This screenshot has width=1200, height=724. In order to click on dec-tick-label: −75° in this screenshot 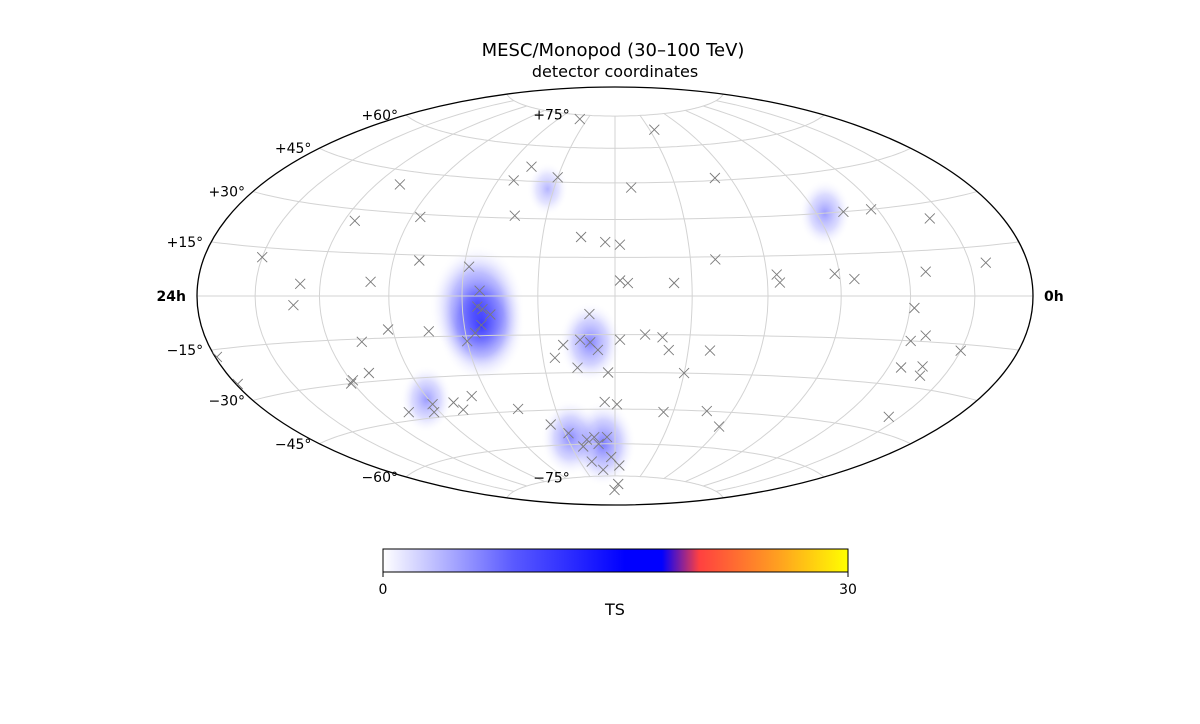, I will do `click(551, 478)`.